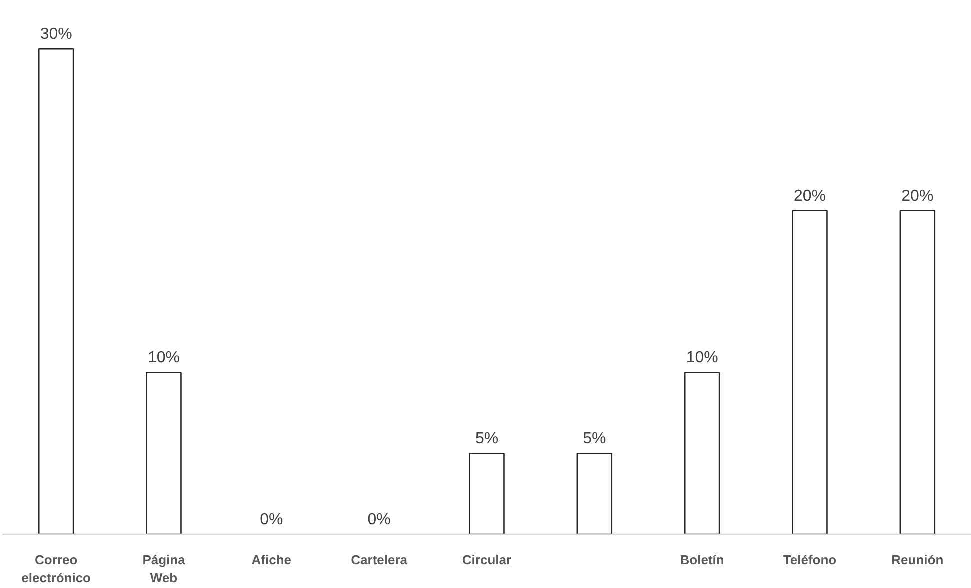  Describe the element at coordinates (918, 560) in the screenshot. I see `x-tick-label: Reunión` at that location.